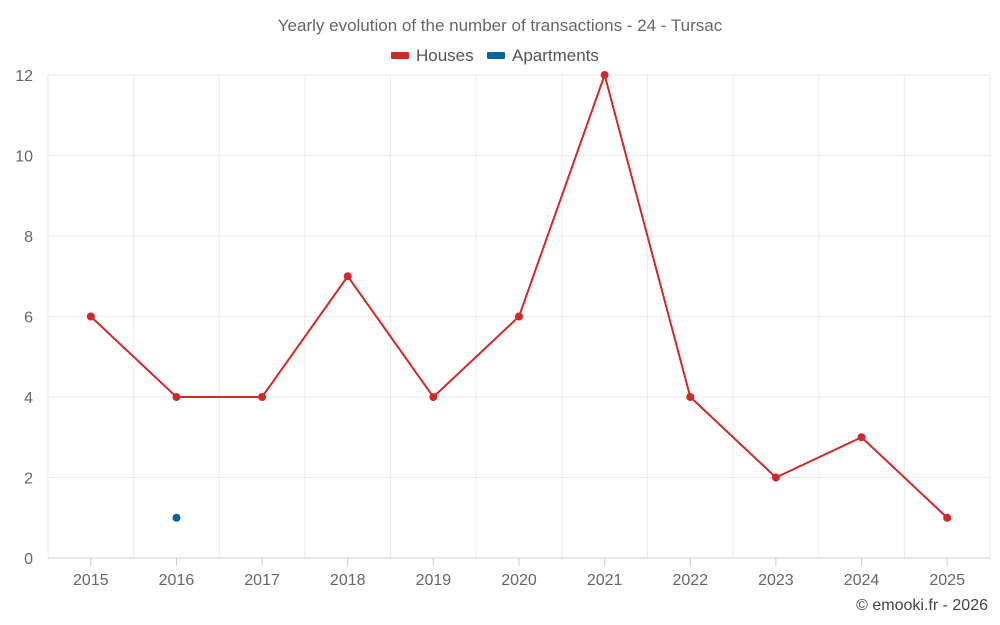  What do you see at coordinates (400, 55) in the screenshot?
I see `legend-swatch-houses` at bounding box center [400, 55].